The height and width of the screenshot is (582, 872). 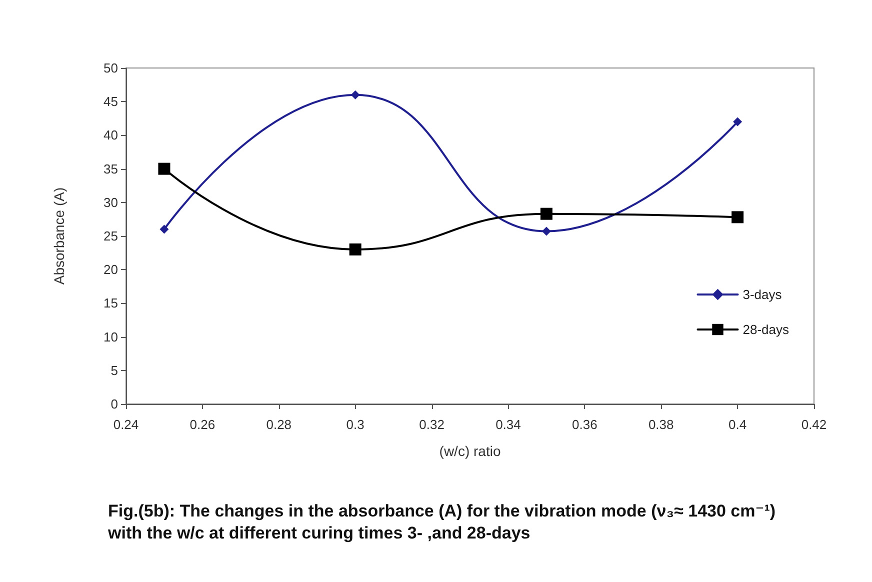 What do you see at coordinates (126, 424) in the screenshot?
I see `x-tick-label: 0.24` at bounding box center [126, 424].